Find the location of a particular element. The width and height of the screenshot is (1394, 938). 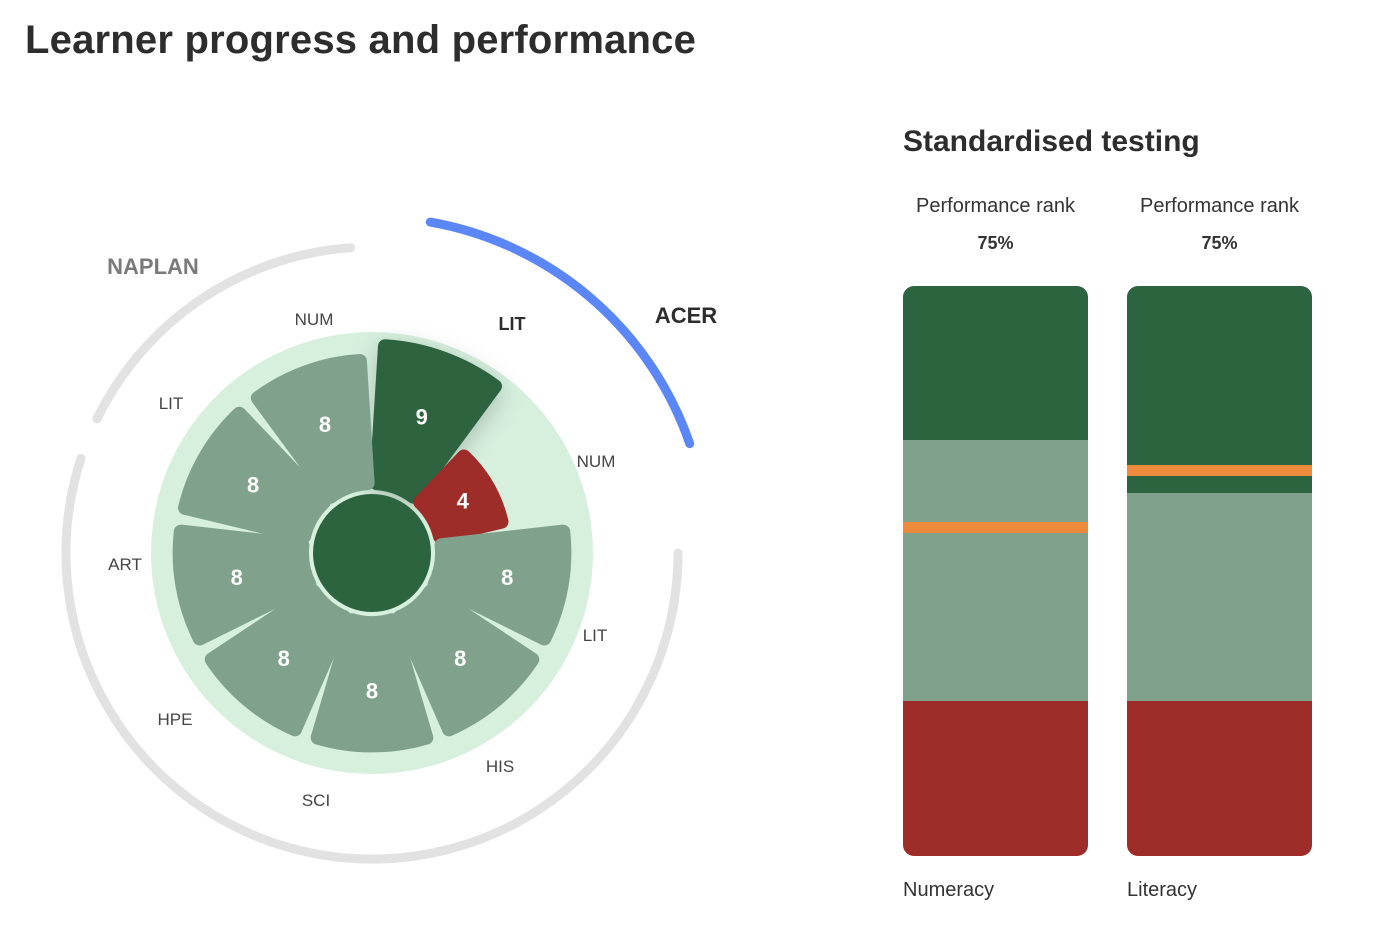

segment-label-lit-naplan: LIT is located at coordinates (171, 403).